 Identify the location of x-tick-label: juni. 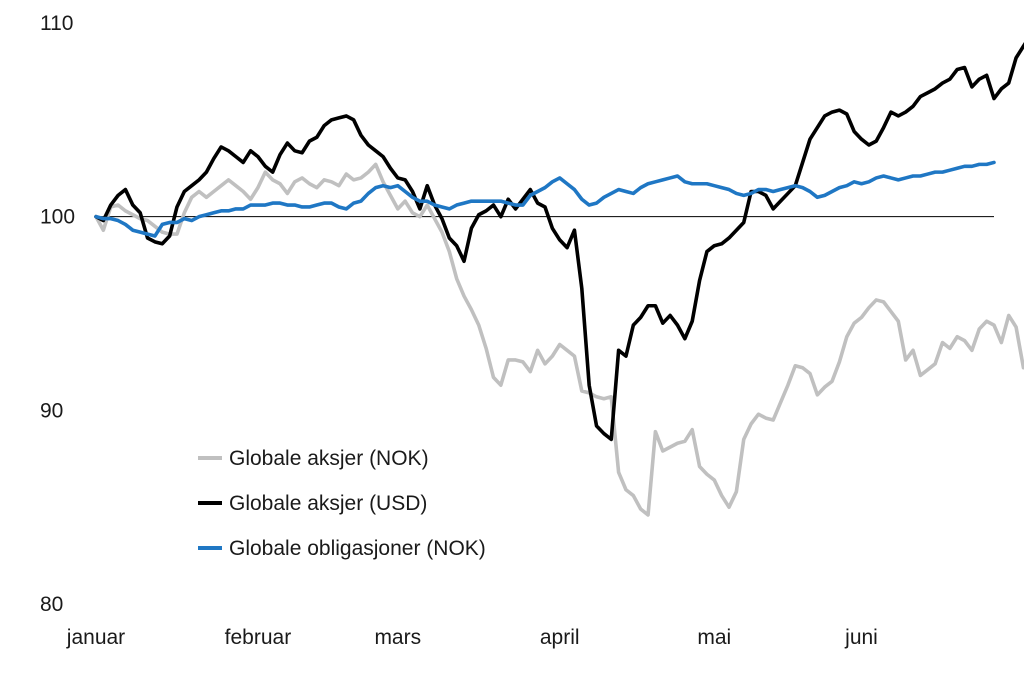
(861, 637).